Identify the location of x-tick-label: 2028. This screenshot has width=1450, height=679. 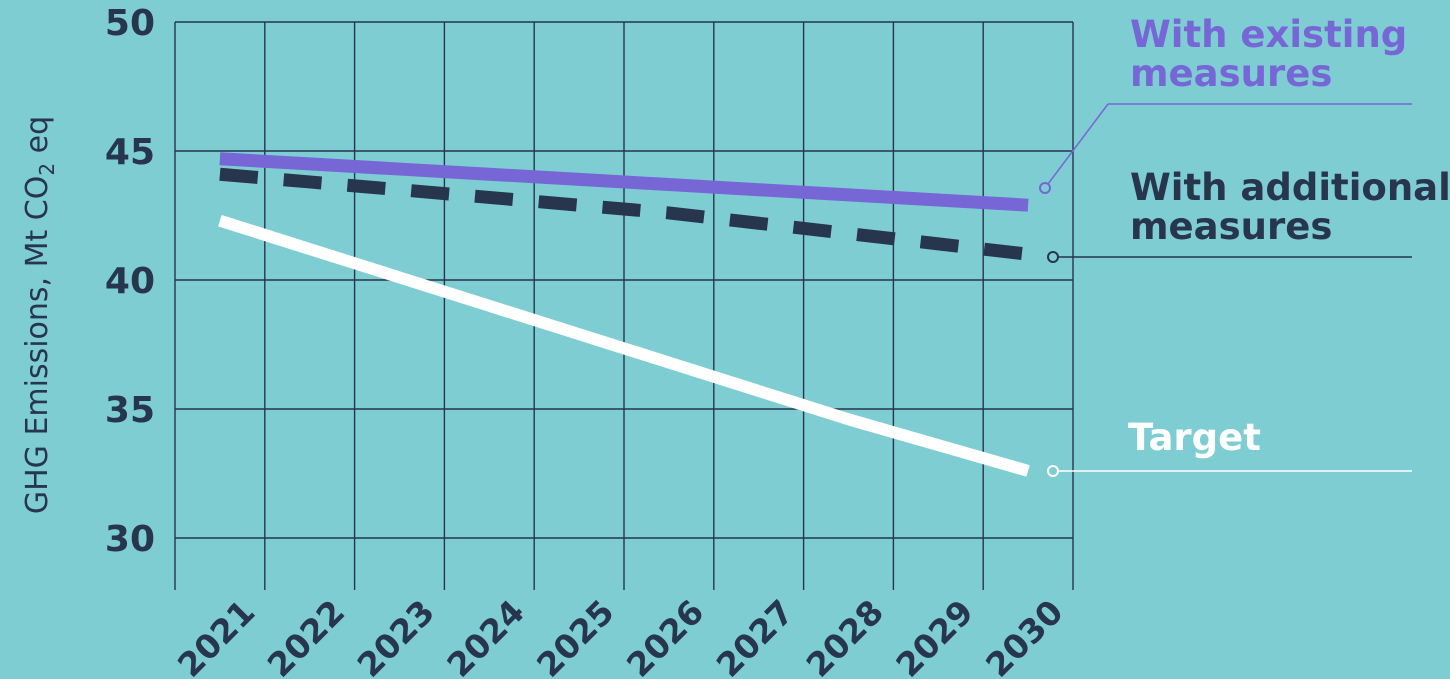
(845, 635).